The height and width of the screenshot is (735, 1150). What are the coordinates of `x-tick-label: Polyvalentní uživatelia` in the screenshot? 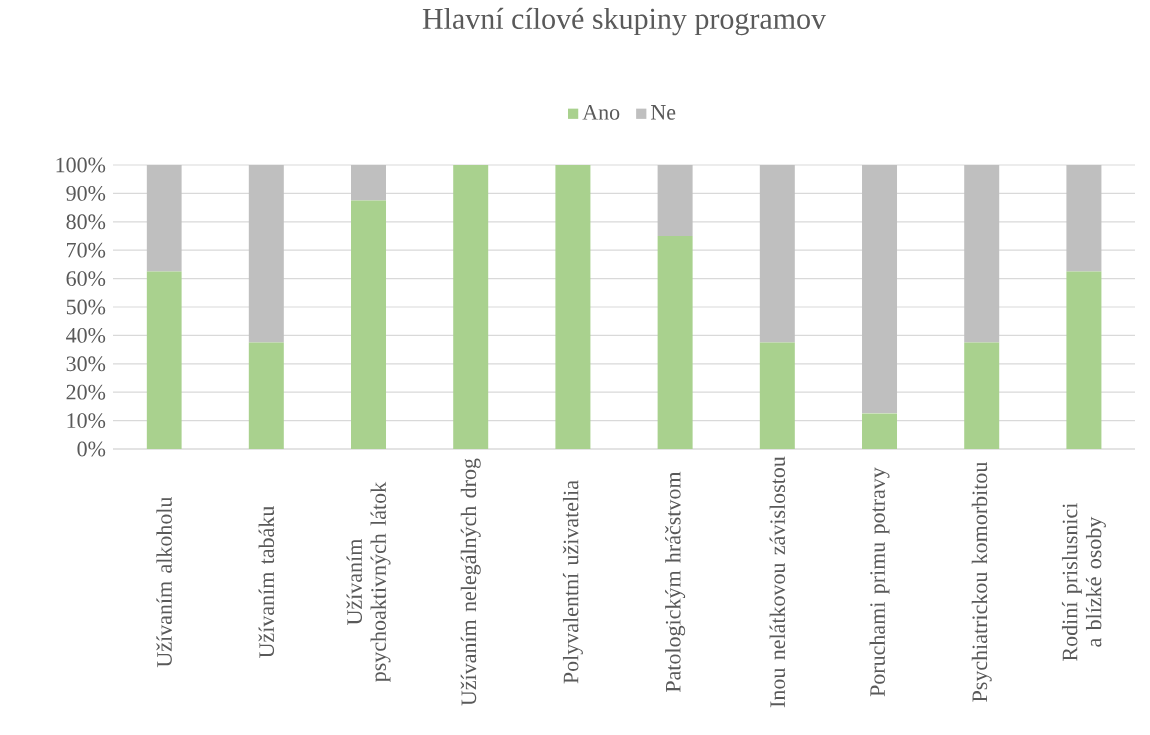 It's located at (572, 582).